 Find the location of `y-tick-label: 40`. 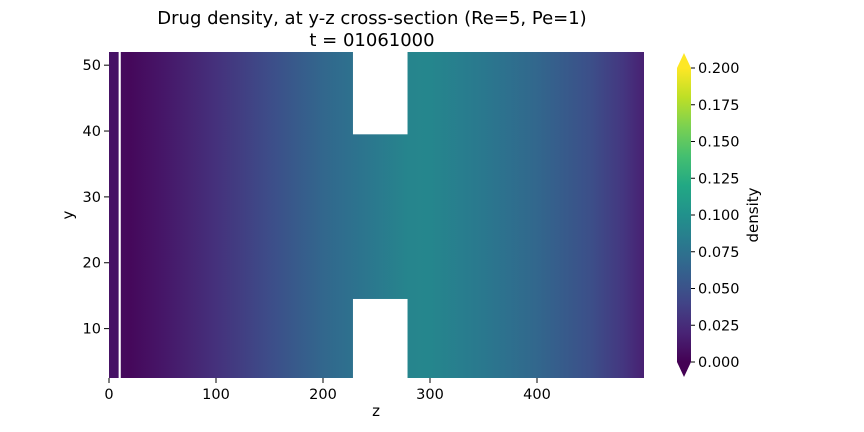

y-tick-label: 40 is located at coordinates (92, 132).